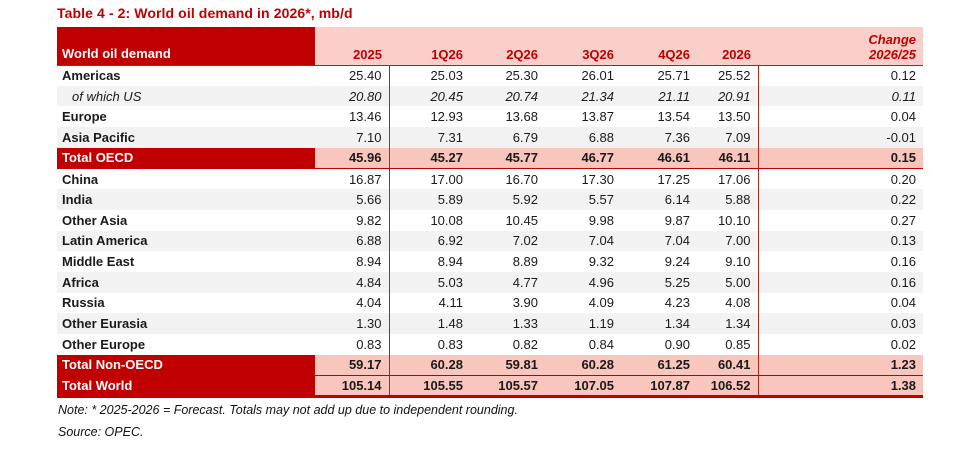  Describe the element at coordinates (490, 344) in the screenshot. I see `table-row-other-europe: Other Europe 0.83 0.83 0.82 0.84 0.90 0.85 0.02` at that location.